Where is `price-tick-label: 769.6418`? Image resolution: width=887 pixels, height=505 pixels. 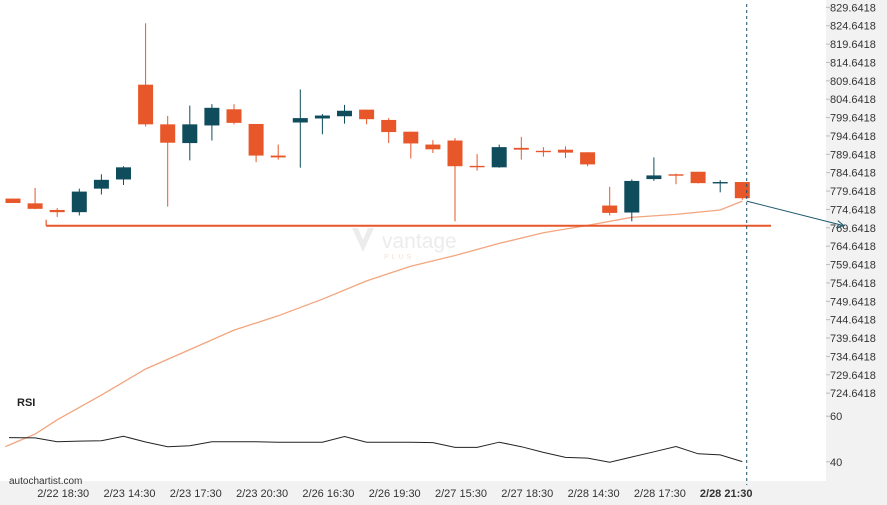
price-tick-label: 769.6418 is located at coordinates (853, 229).